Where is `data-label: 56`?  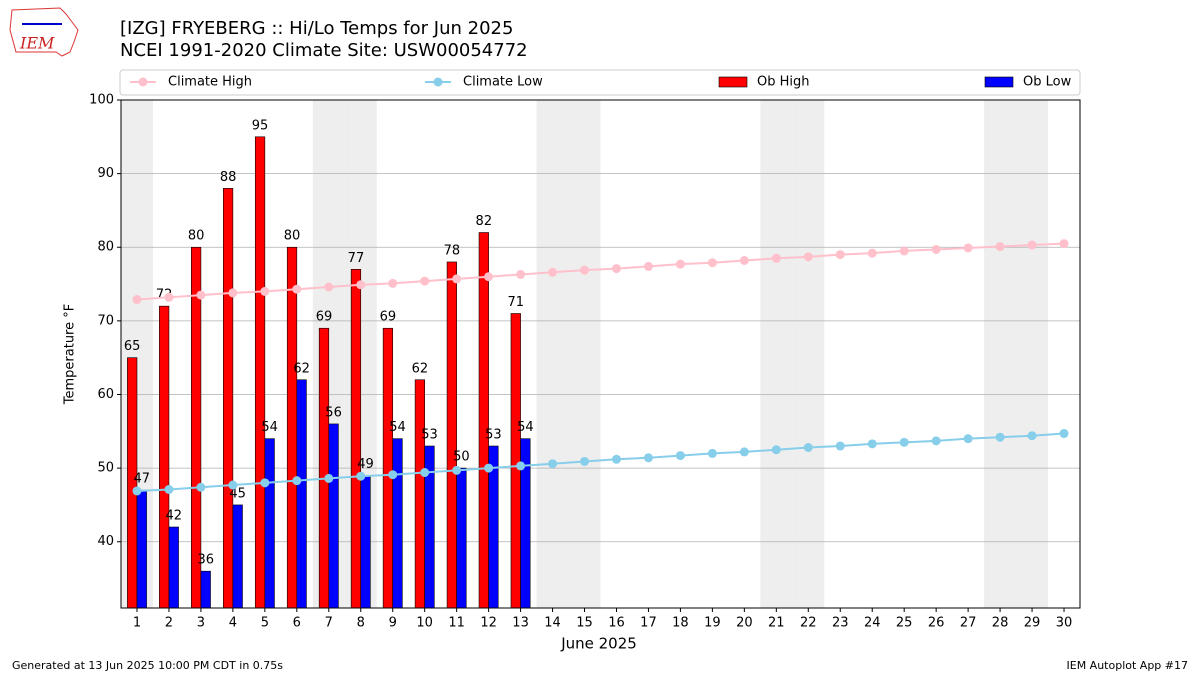
data-label: 56 is located at coordinates (333, 412).